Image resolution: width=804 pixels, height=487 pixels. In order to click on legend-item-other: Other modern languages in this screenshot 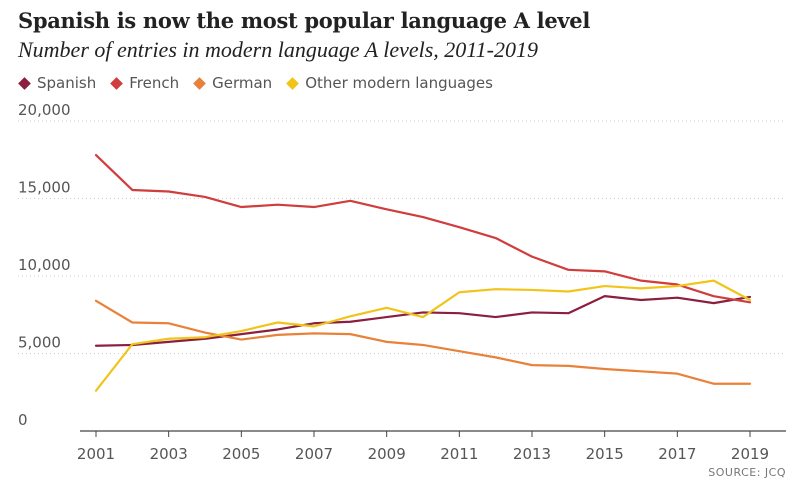, I will do `click(389, 83)`.